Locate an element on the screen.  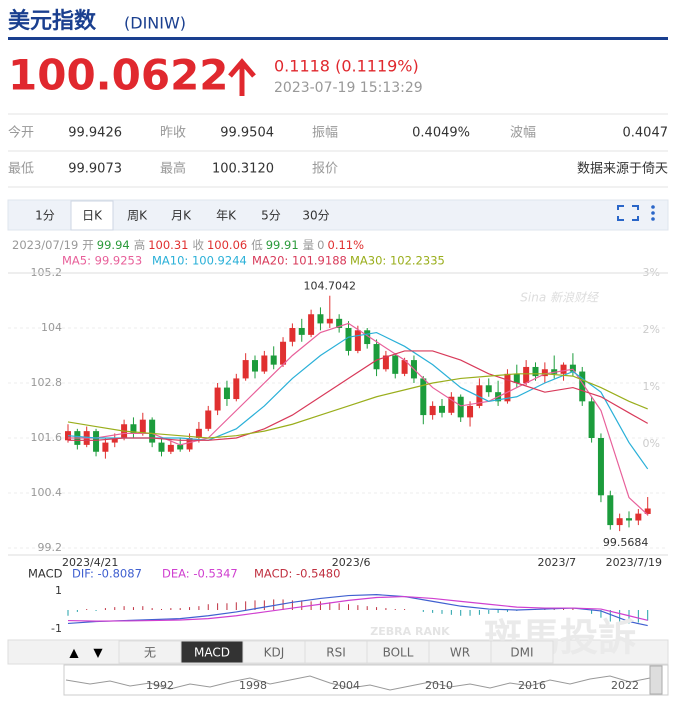
fullscreen-icon is located at coordinates (628, 213).